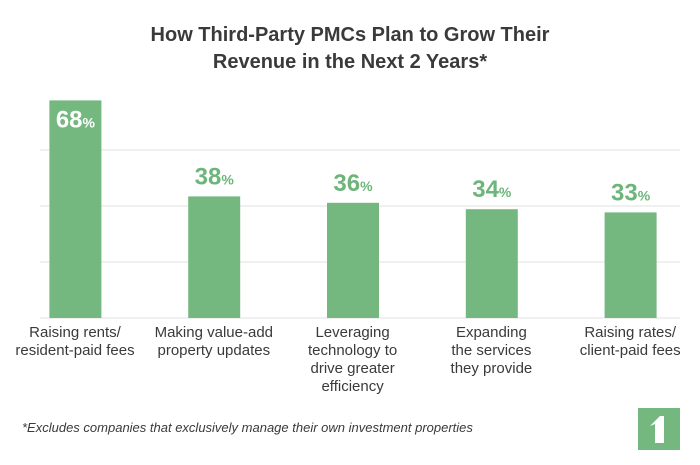 The height and width of the screenshot is (465, 700). Describe the element at coordinates (657, 429) in the screenshot. I see `logo-mark` at that location.